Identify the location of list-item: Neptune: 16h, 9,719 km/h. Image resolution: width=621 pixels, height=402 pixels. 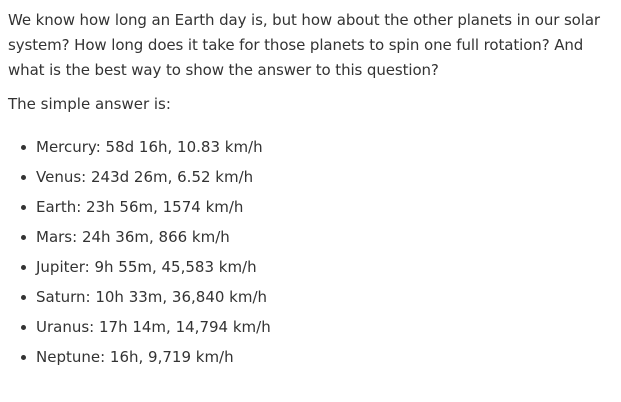
(308, 357).